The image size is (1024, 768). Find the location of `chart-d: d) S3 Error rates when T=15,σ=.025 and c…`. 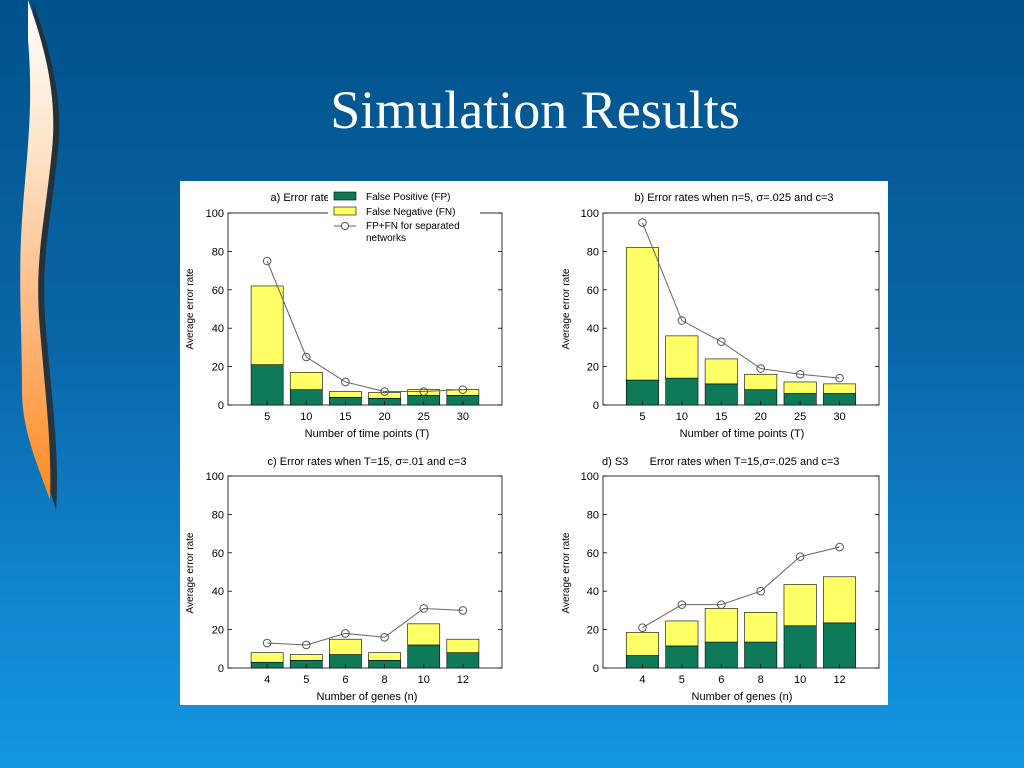

chart-d: d) S3 Error rates when T=15,σ=.025 and c… is located at coordinates (720, 579).